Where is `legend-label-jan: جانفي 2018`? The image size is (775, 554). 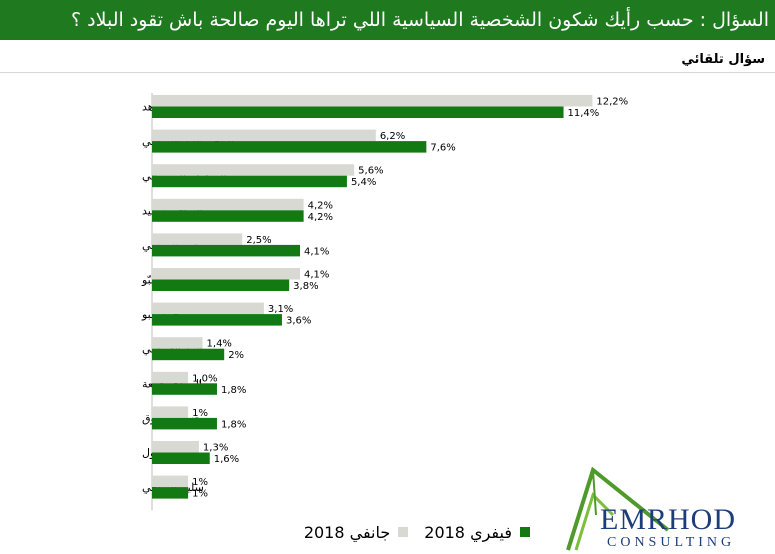
legend-label-jan: جانفي 2018 is located at coordinates (347, 532).